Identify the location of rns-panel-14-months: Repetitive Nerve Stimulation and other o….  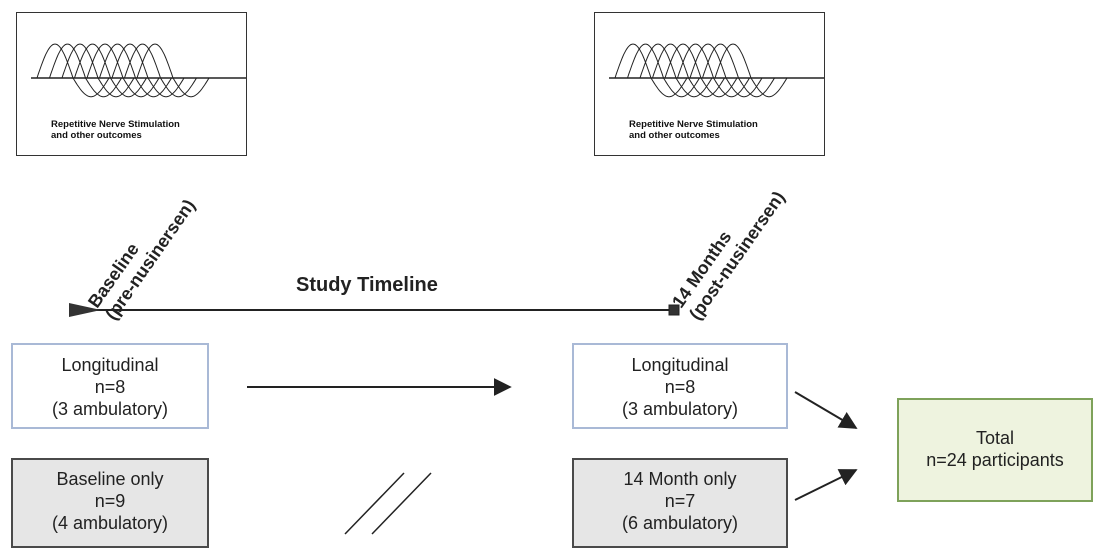
(709, 84).